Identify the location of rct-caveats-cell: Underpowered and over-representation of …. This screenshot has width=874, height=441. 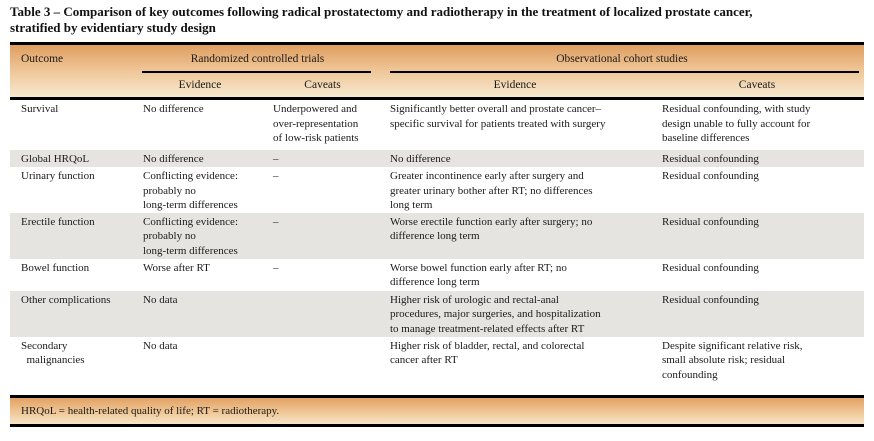
(316, 123).